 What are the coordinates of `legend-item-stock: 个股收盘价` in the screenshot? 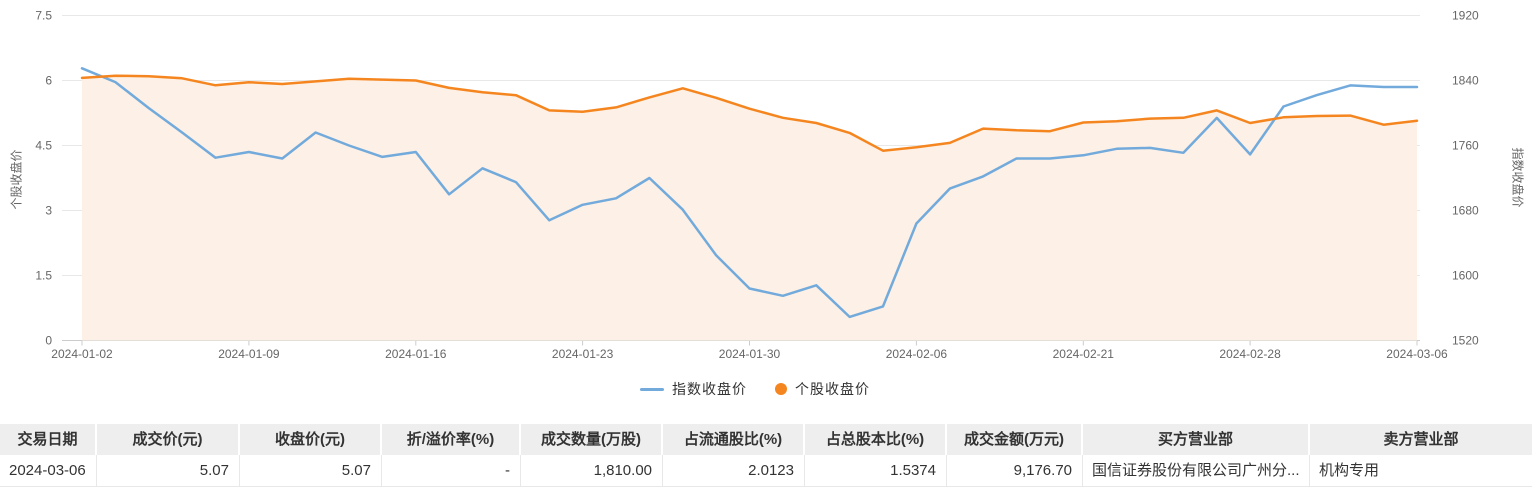 It's located at (822, 389).